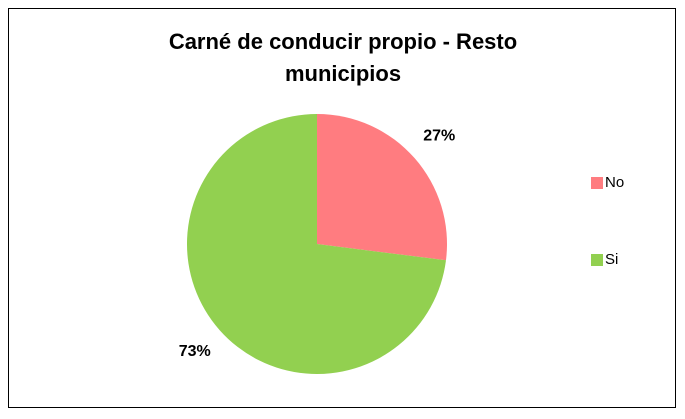  I want to click on legend-label: No, so click(614, 182).